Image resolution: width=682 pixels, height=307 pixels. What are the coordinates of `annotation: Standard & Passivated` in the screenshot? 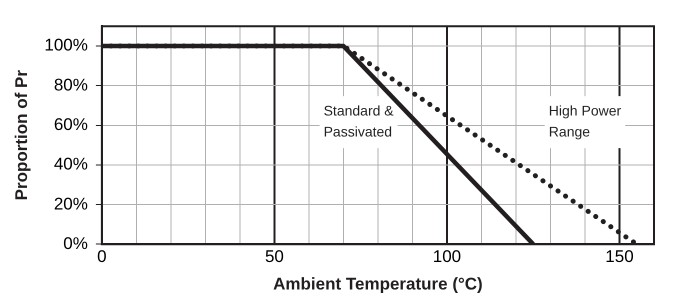 It's located at (359, 121).